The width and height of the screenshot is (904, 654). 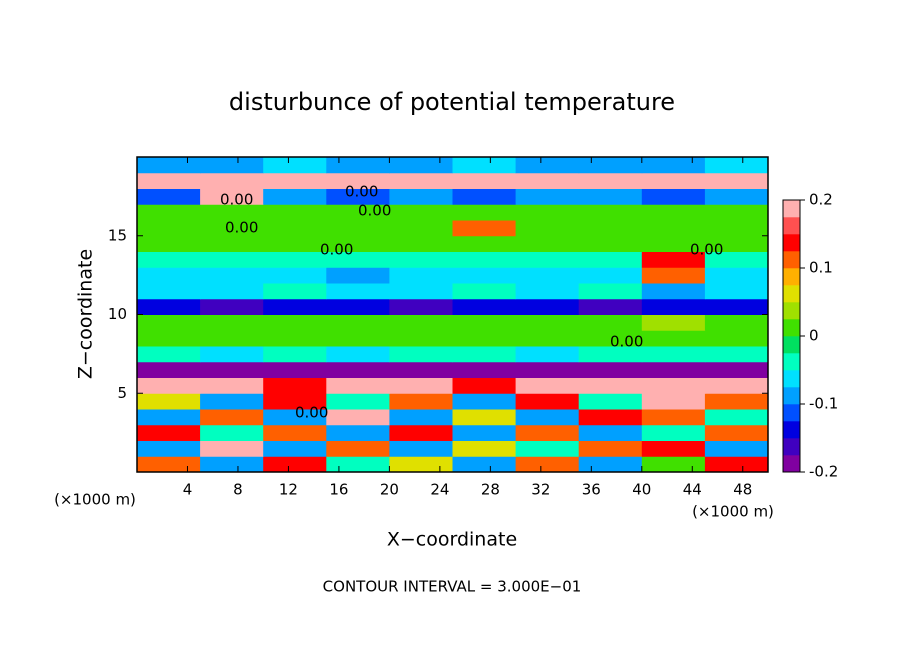 What do you see at coordinates (452, 587) in the screenshot?
I see `footer: CONTOUR INTERVAL = 3.000E−01` at bounding box center [452, 587].